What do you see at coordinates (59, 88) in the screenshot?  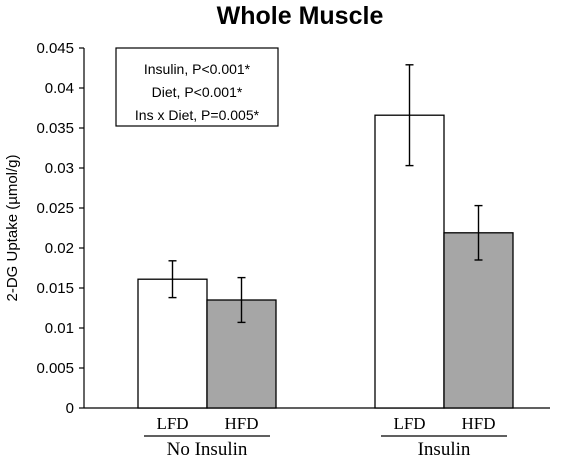 I see `y-tick-label: 0.04` at bounding box center [59, 88].